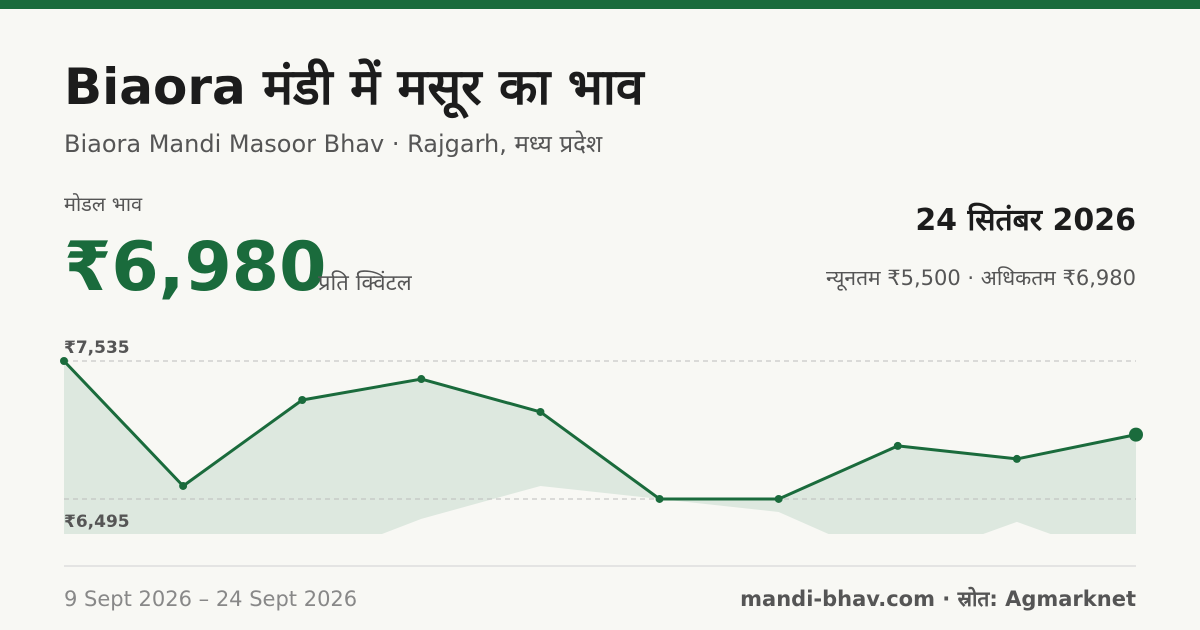 This screenshot has width=1200, height=630. I want to click on top-bar, so click(600, 4).